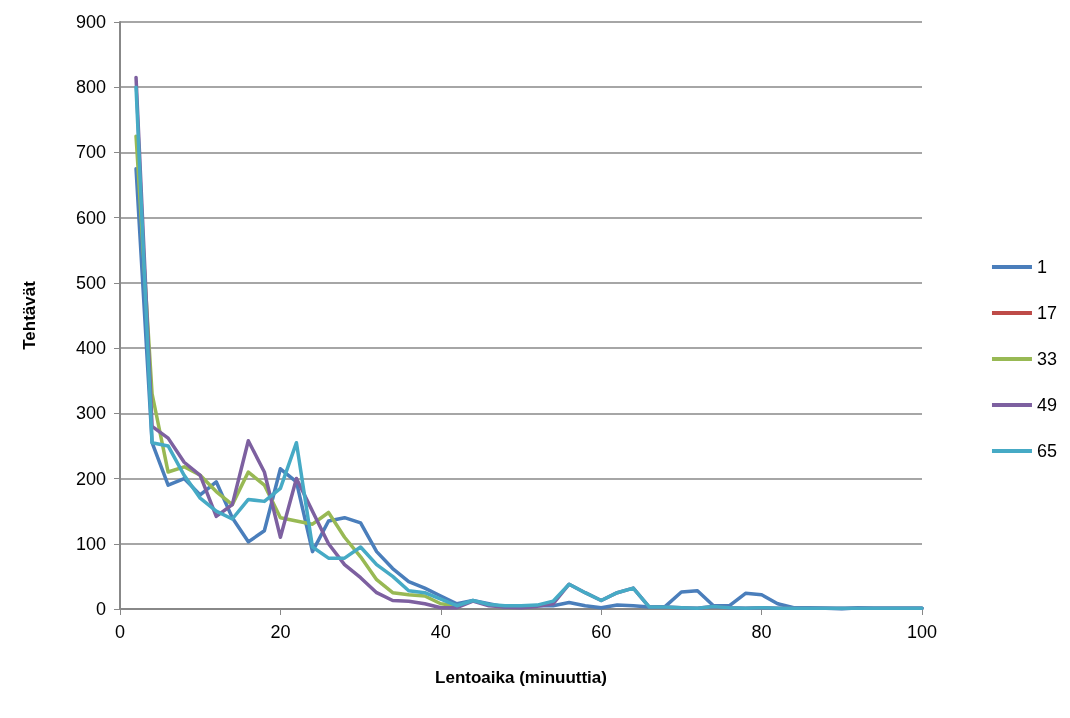  Describe the element at coordinates (1041, 267) in the screenshot. I see `legend-label: 1` at that location.